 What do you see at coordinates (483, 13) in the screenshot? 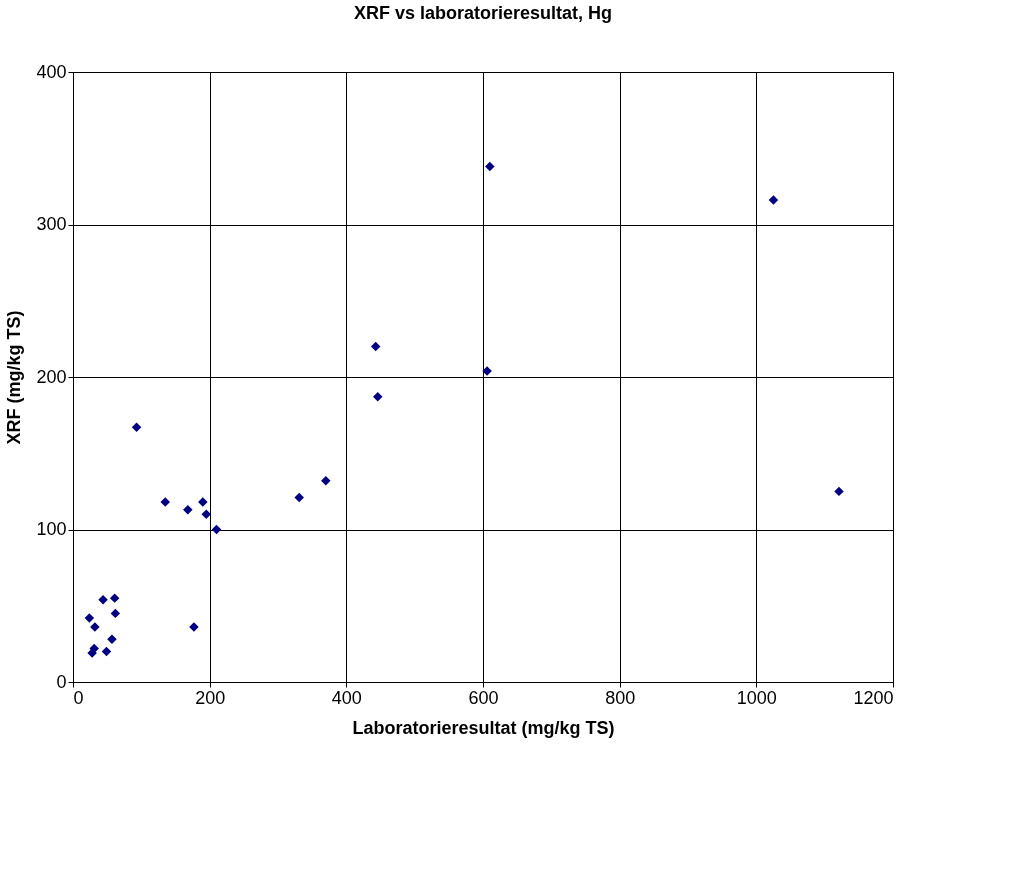
I see `chart-title: XRF vs laboratorieresultat, Hg` at bounding box center [483, 13].